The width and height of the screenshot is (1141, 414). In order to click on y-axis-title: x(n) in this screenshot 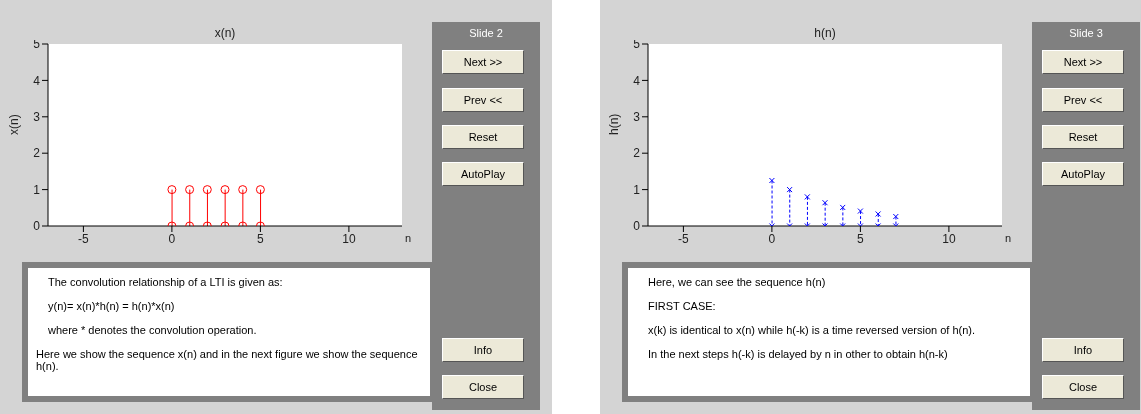, I will do `click(14, 124)`.